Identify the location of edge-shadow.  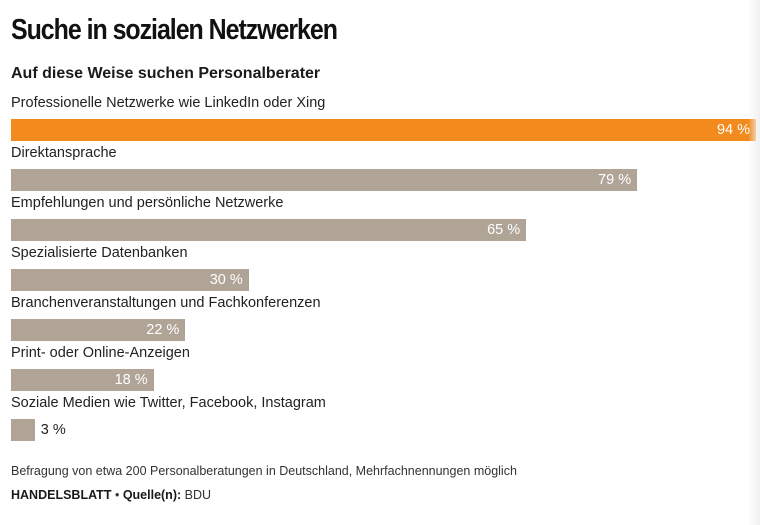
(754, 262).